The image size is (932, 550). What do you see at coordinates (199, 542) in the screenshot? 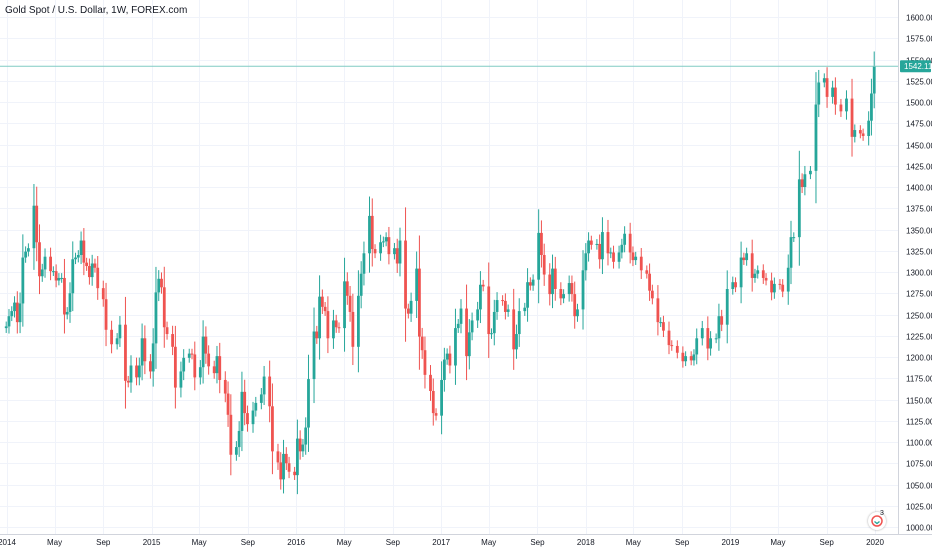
I see `time-tick-label: May` at bounding box center [199, 542].